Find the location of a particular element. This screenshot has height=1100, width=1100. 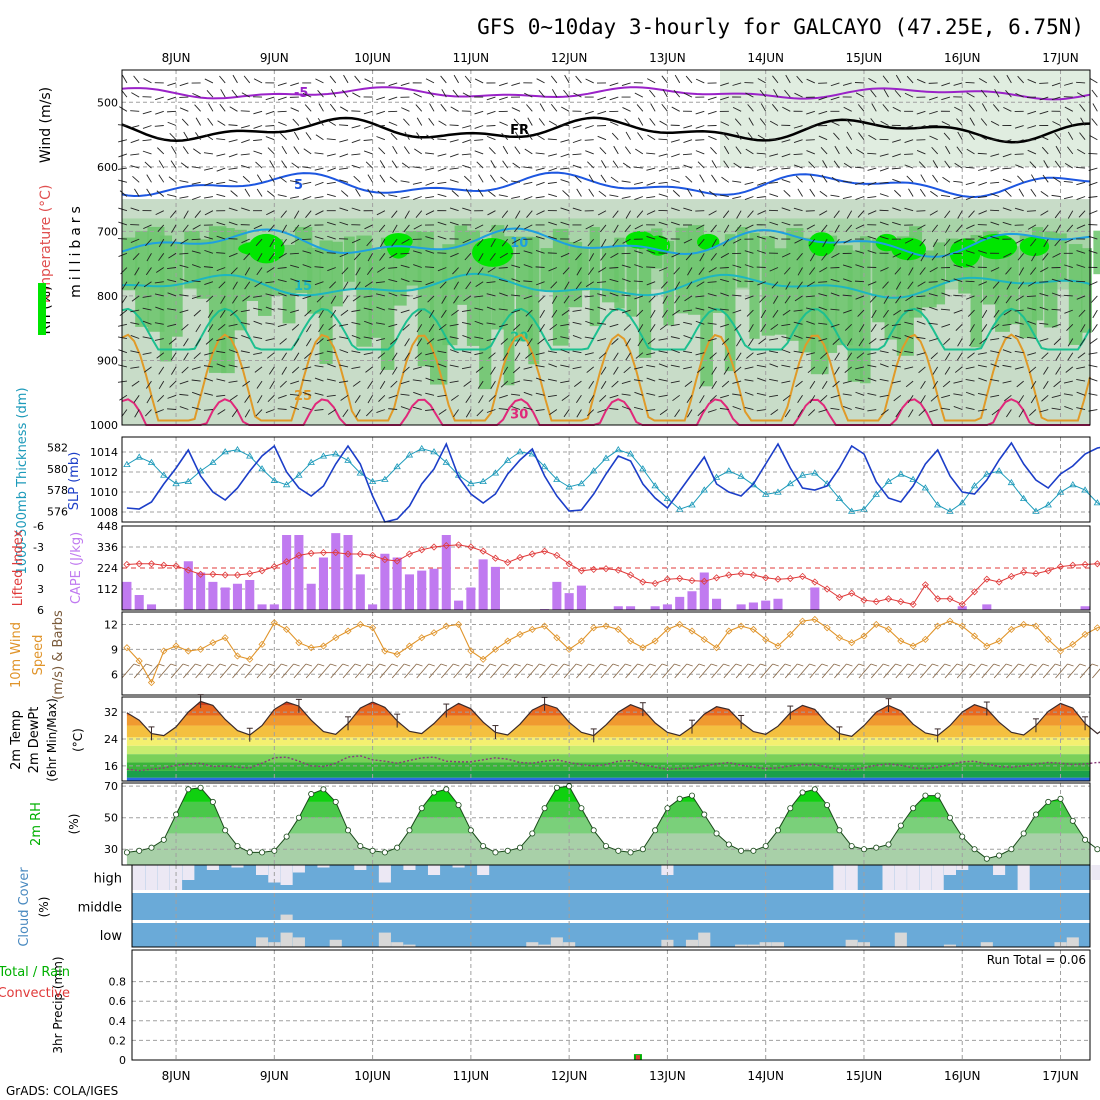

top-date-label: 16JUN is located at coordinates (962, 58).